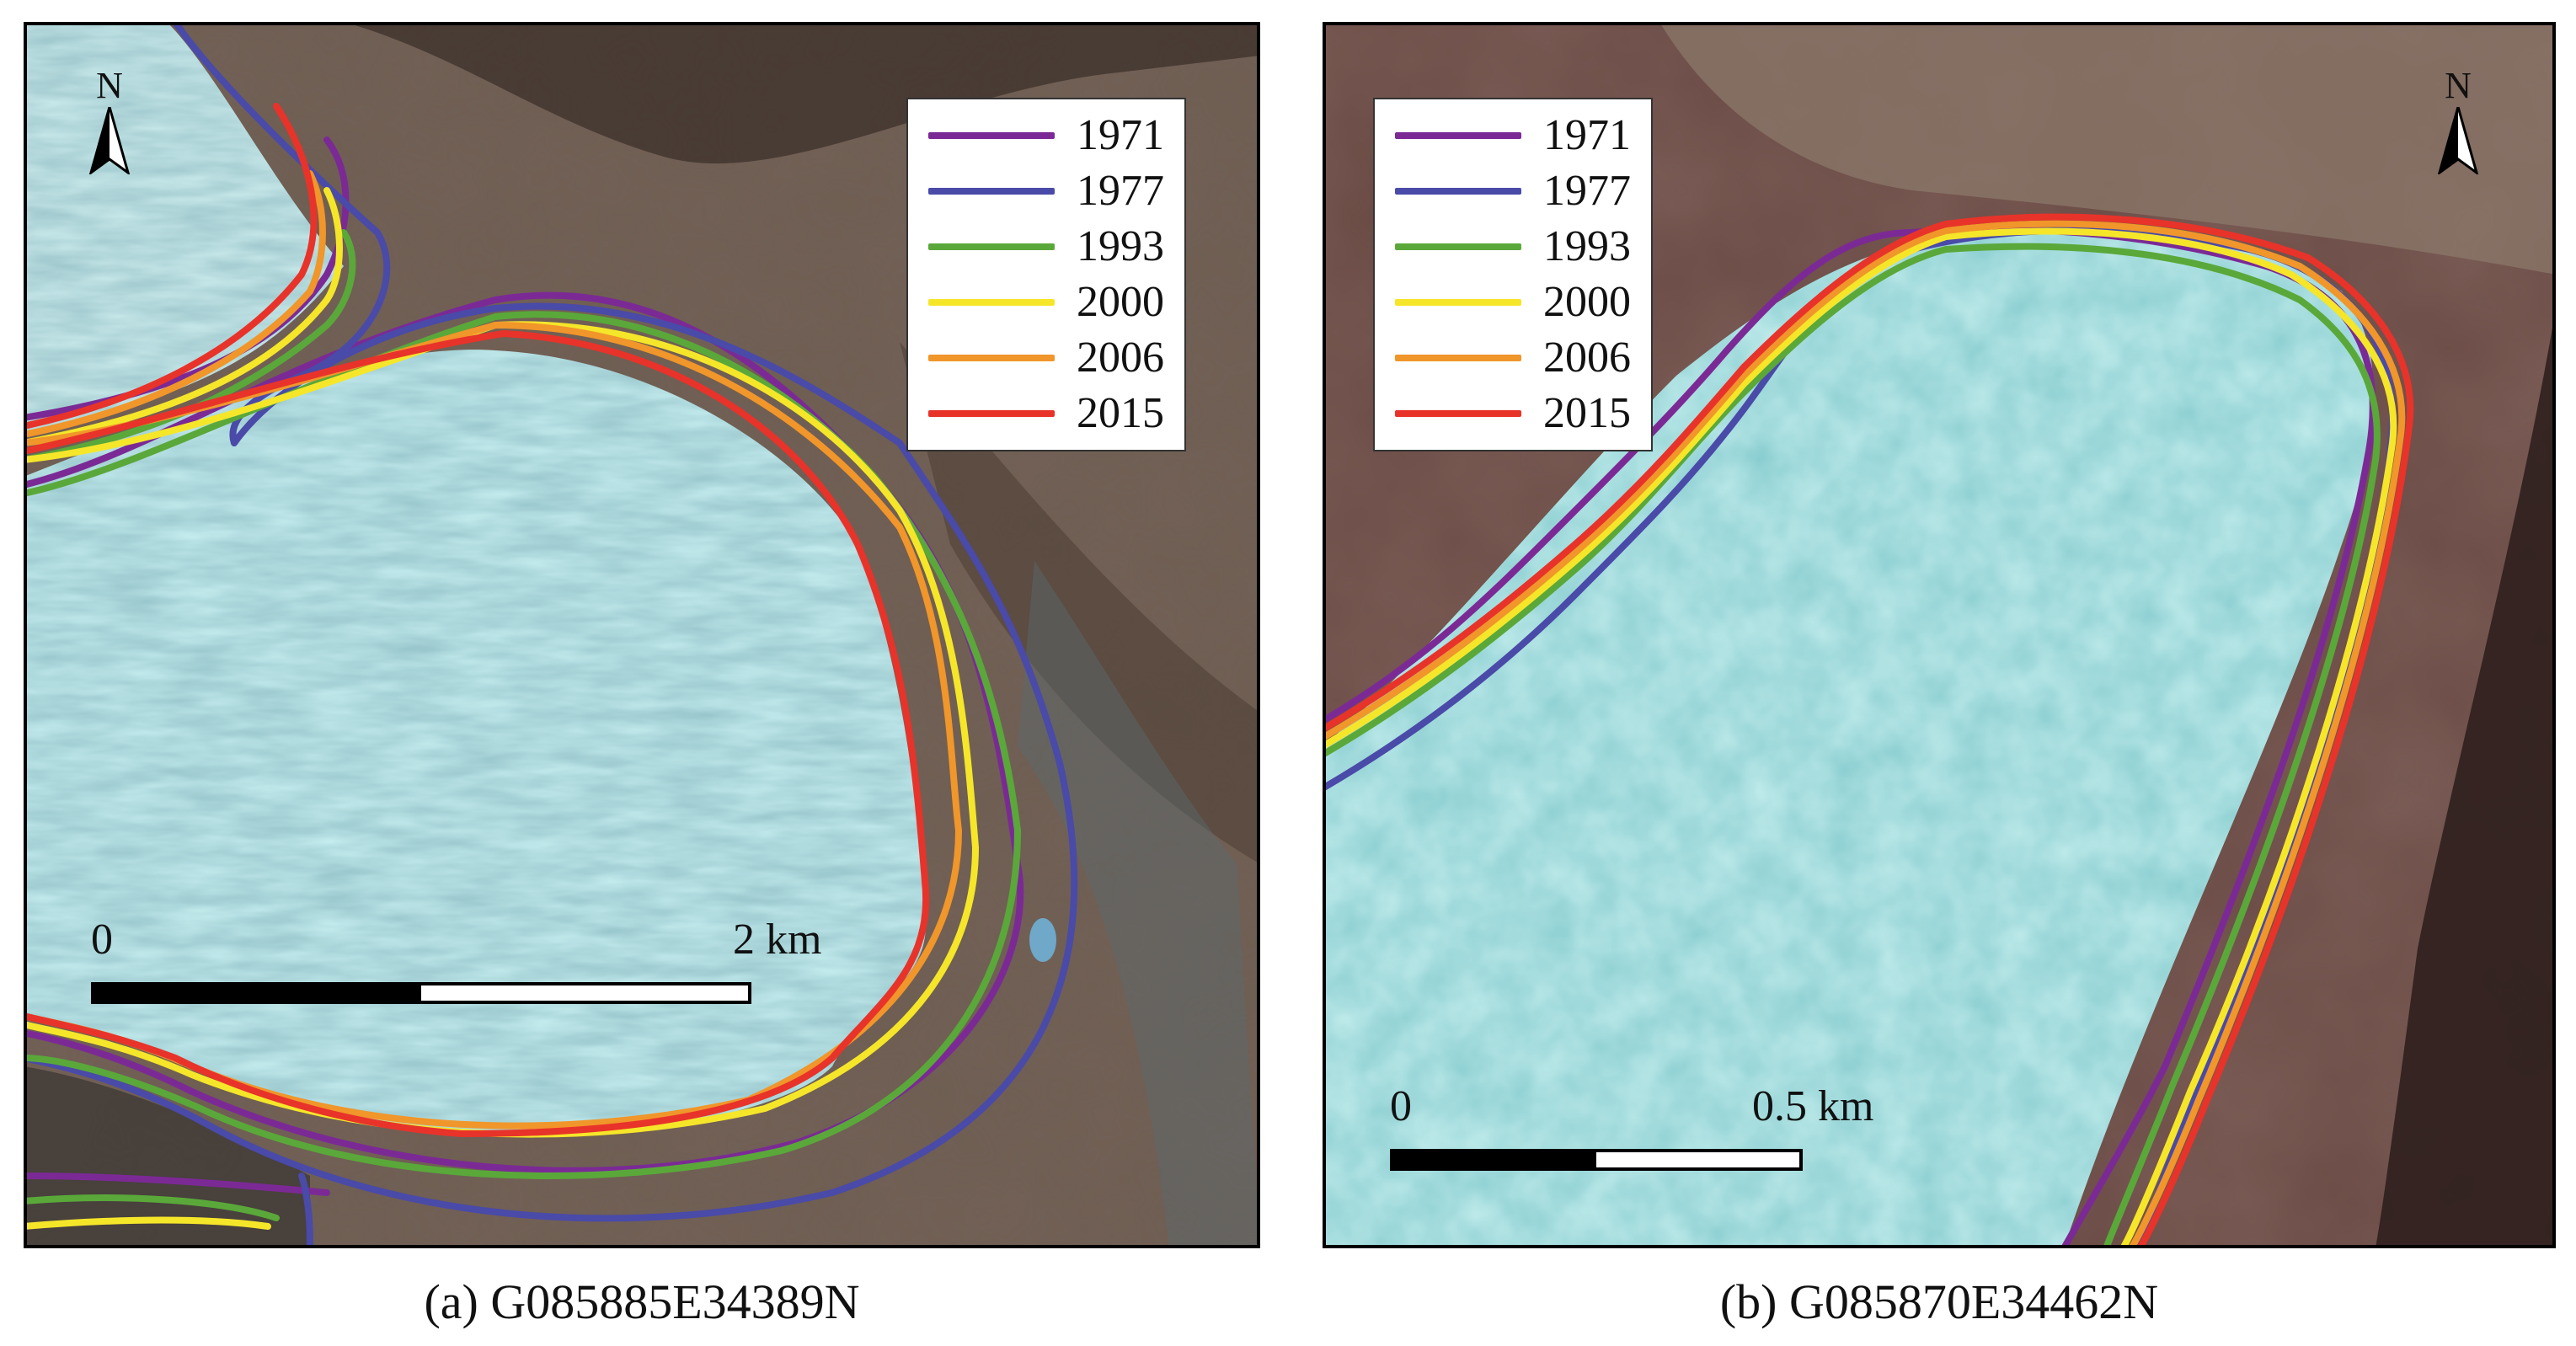 The image size is (2576, 1346). What do you see at coordinates (1685, 1132) in the screenshot?
I see `scale-bar-b: 0 0.5 km` at bounding box center [1685, 1132].